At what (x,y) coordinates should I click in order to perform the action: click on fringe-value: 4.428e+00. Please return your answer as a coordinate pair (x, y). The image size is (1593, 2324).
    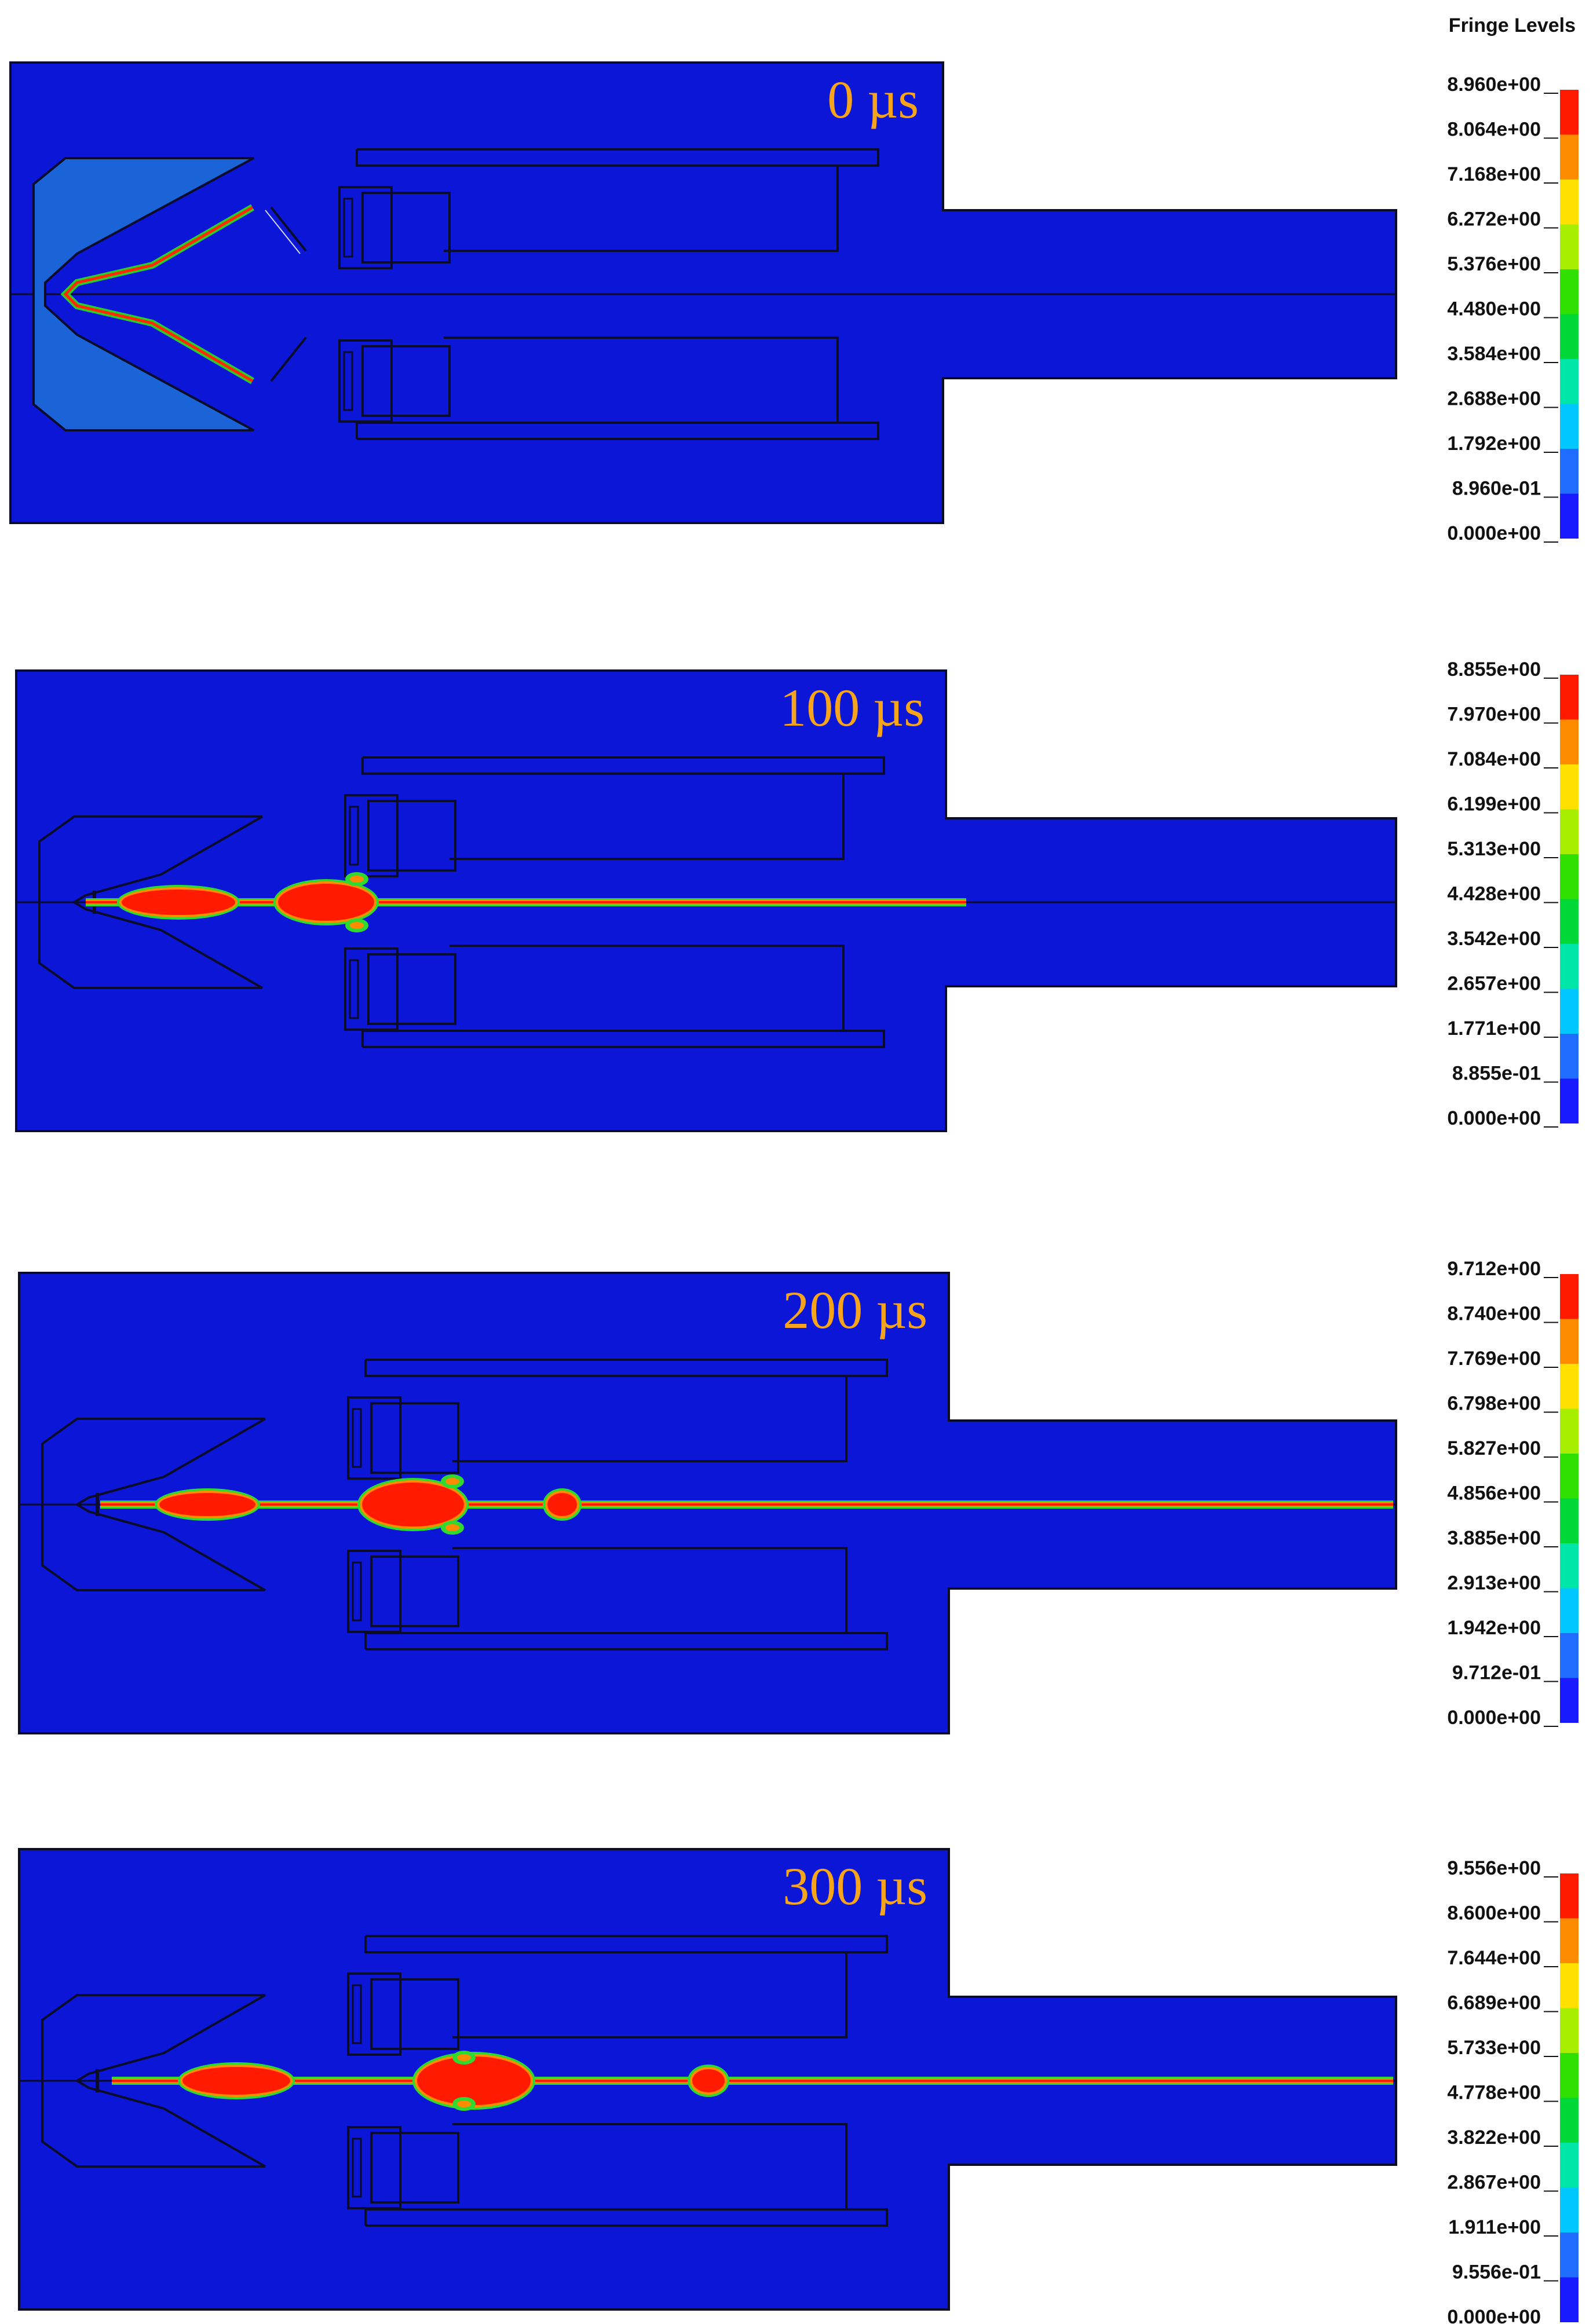
    Looking at the image, I should click on (1494, 894).